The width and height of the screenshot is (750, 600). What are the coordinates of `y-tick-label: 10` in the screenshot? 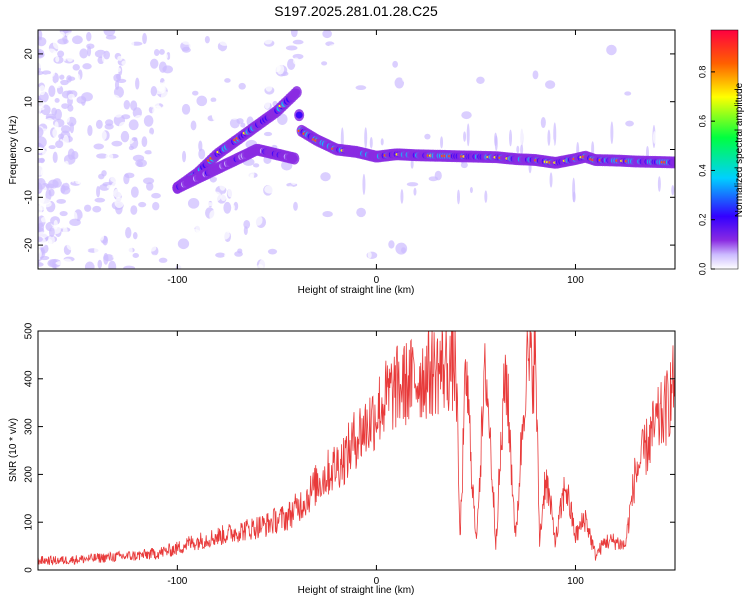 It's located at (29, 102).